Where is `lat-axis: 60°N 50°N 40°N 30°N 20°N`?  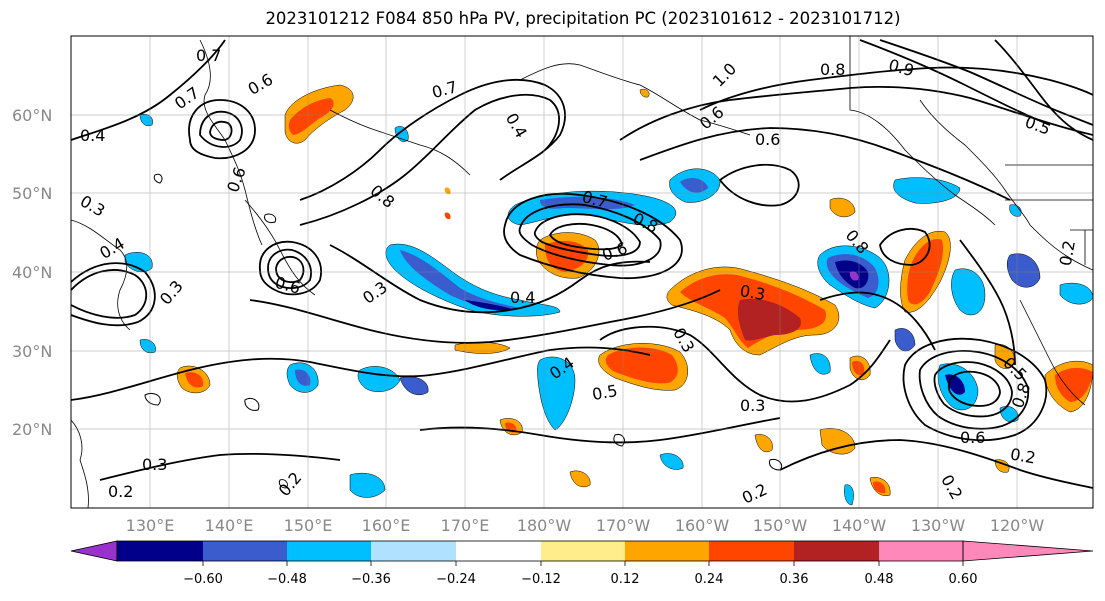 lat-axis: 60°N 50°N 40°N 30°N 20°N is located at coordinates (32, 272).